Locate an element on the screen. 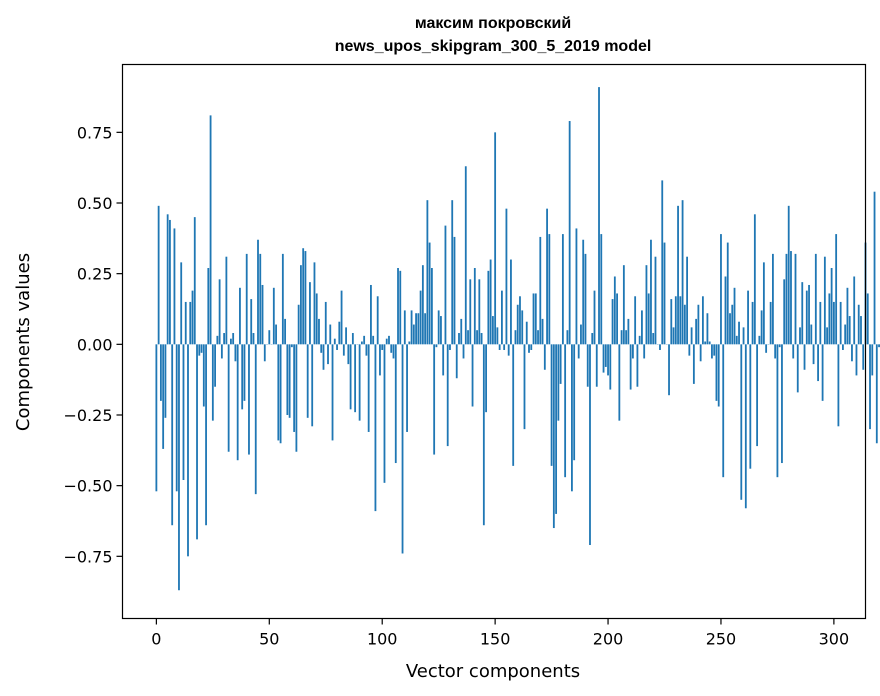 This screenshot has width=880, height=696. y-tick-label: −0.75 is located at coordinates (87, 556).